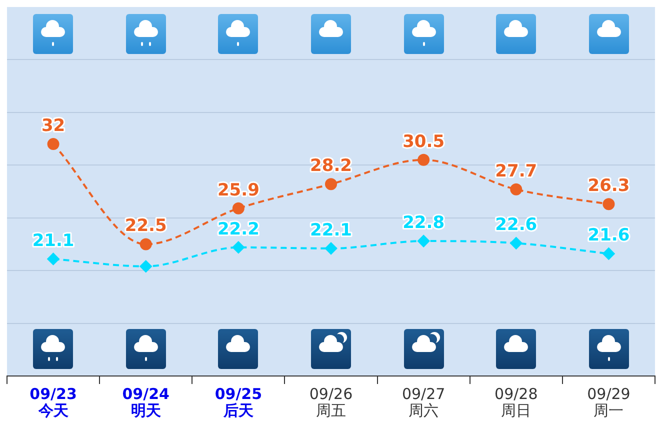 The width and height of the screenshot is (662, 423). I want to click on data-label: 22.8, so click(423, 222).